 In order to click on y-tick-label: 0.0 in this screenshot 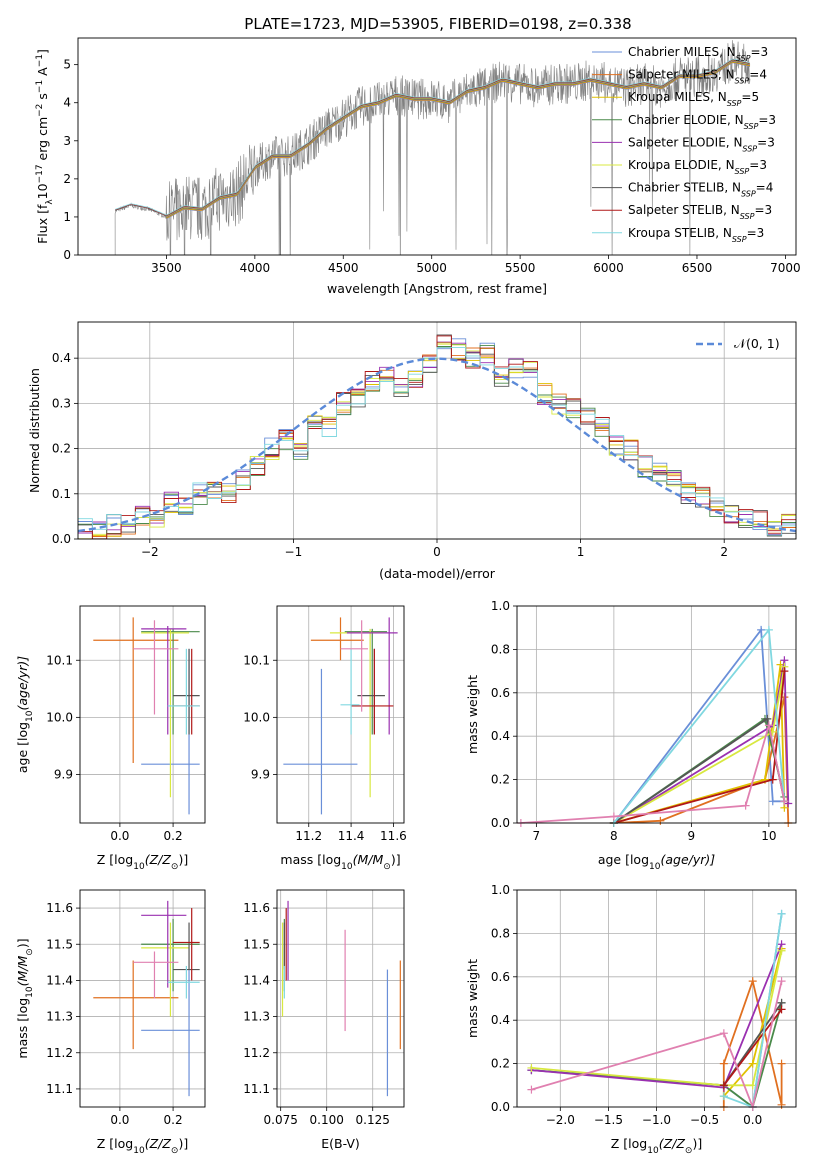, I will do `click(500, 1107)`.